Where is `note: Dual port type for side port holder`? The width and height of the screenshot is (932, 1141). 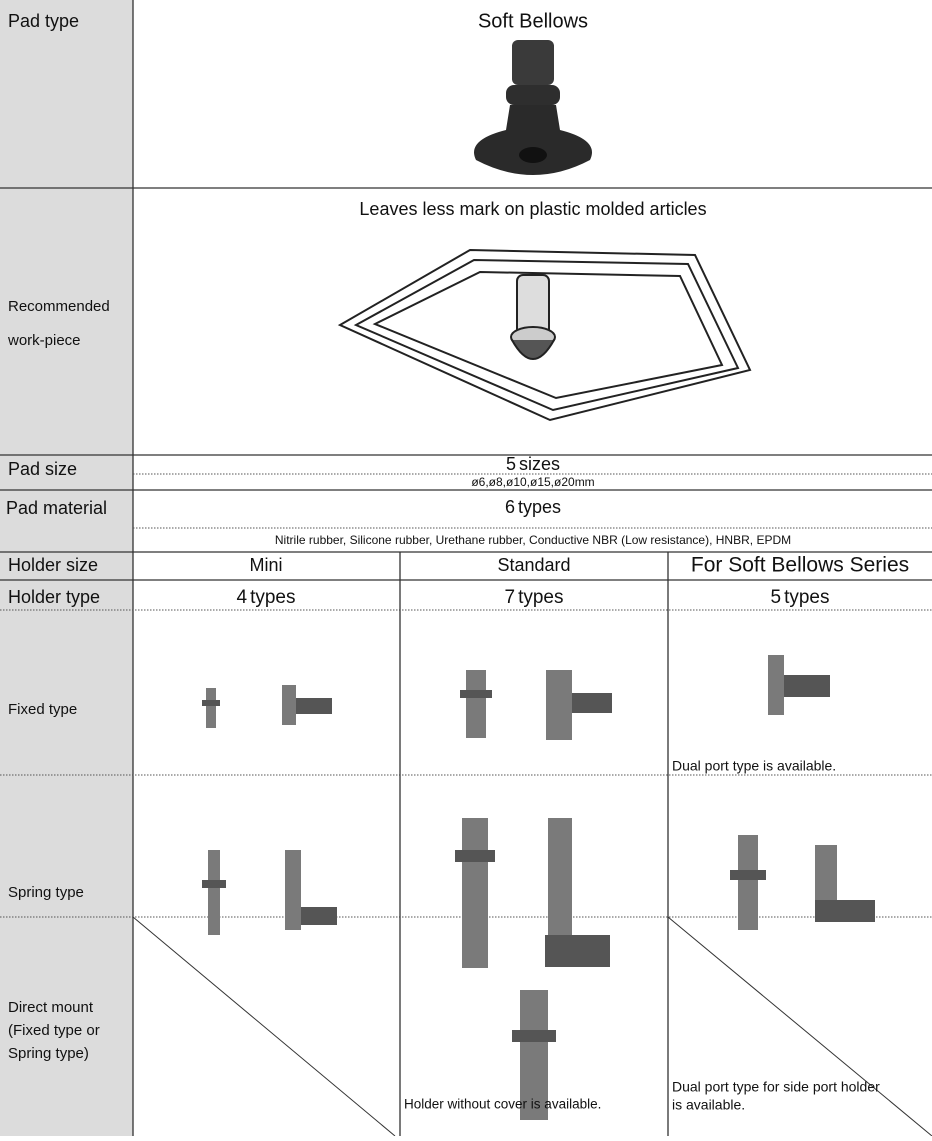 note: Dual port type for side port holder is located at coordinates (776, 1087).